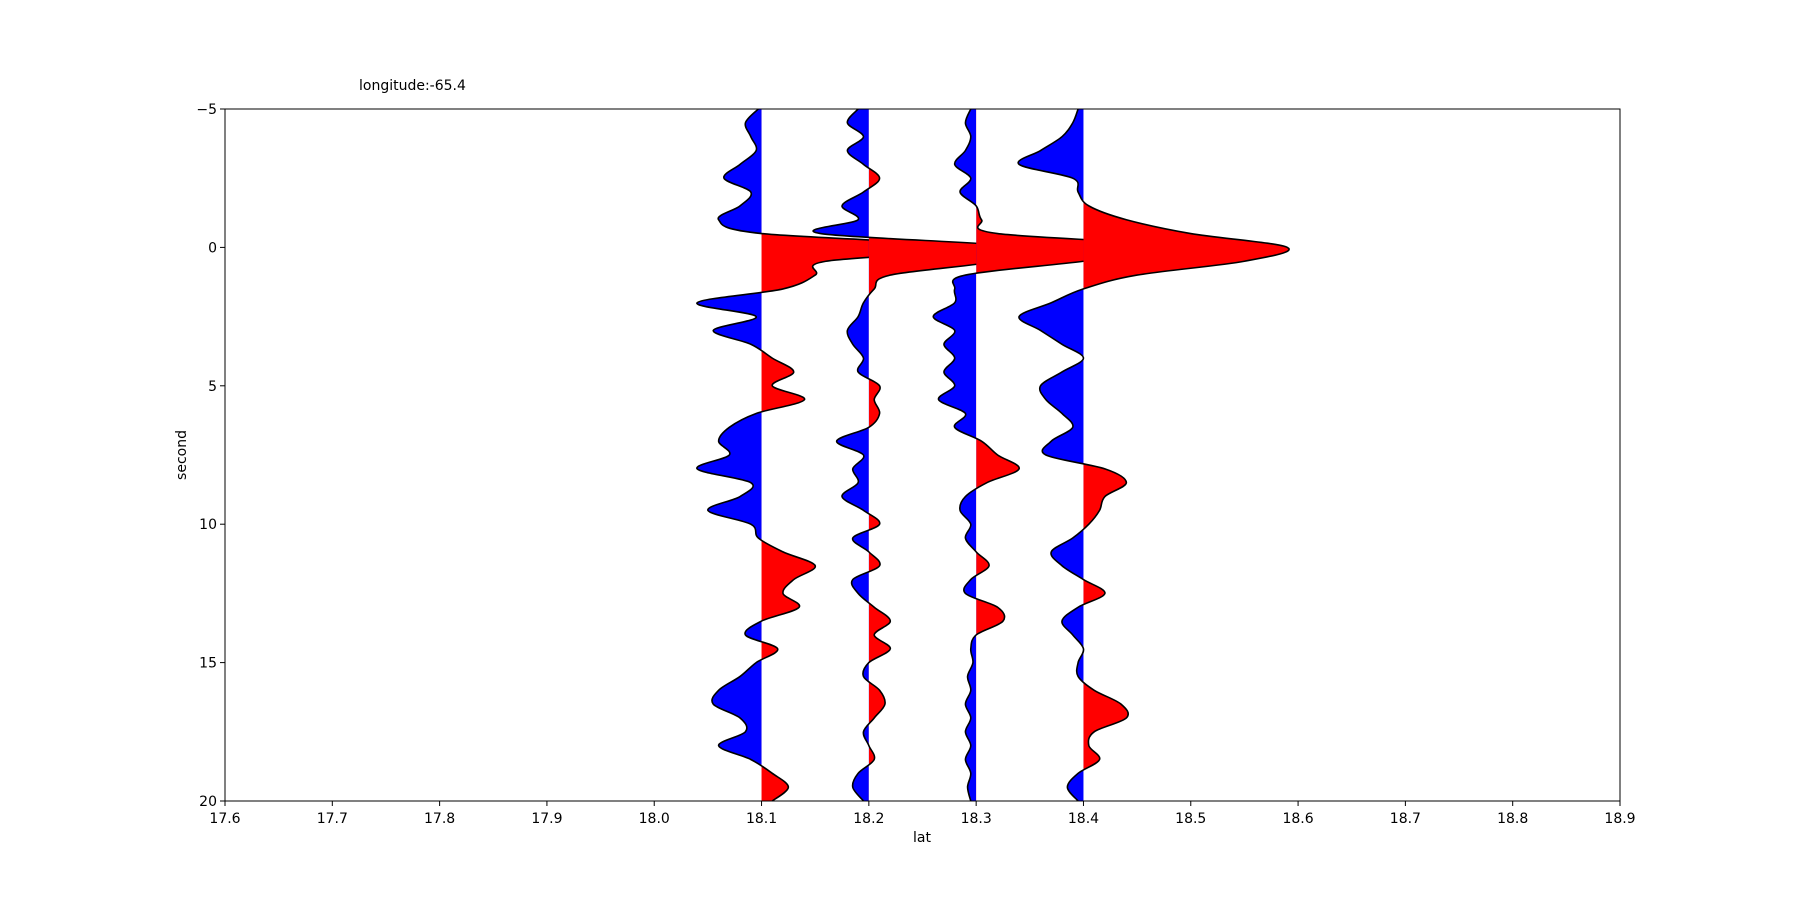 The image size is (1800, 900). I want to click on x-tick-label: 18.3, so click(976, 819).